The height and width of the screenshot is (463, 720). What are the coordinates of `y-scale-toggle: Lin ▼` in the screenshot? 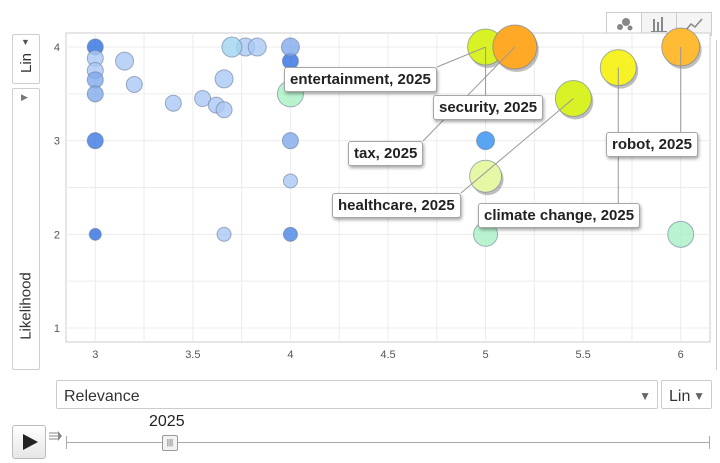 It's located at (26, 59).